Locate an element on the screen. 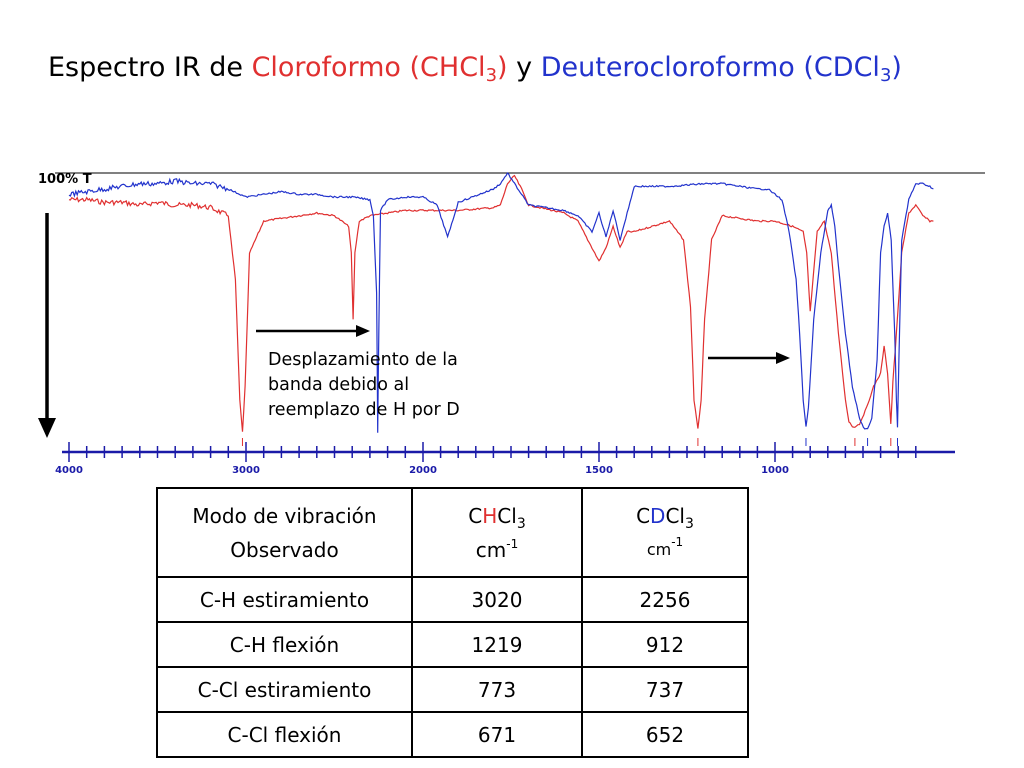  annotation-line: reemplazo de H por D is located at coordinates (364, 410).